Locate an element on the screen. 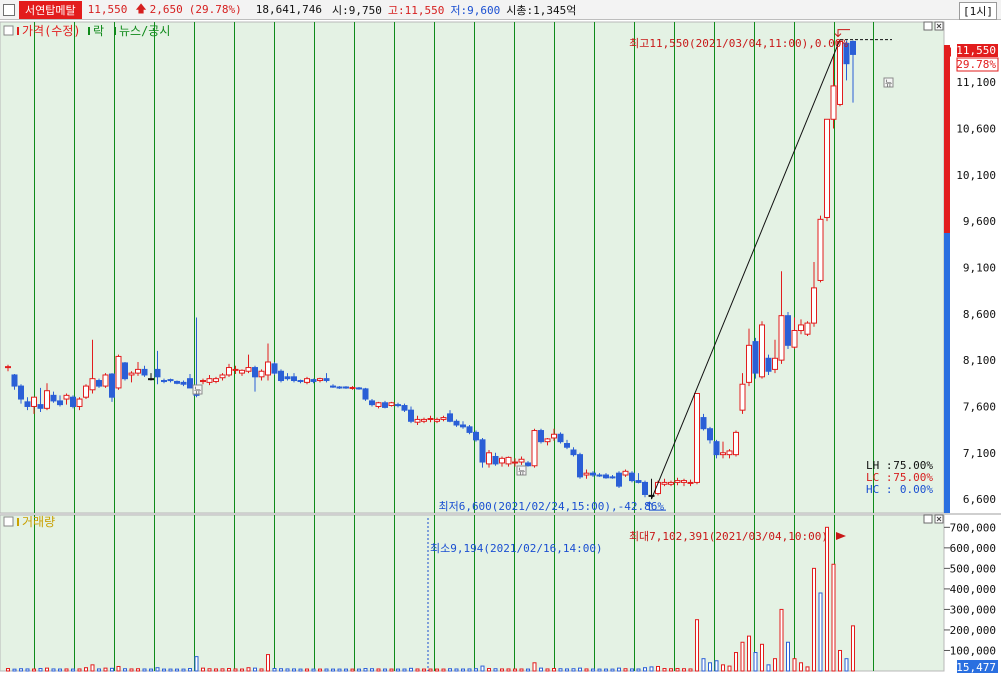 The height and width of the screenshot is (674, 1001). price-tick-label: 8,100 is located at coordinates (979, 360).